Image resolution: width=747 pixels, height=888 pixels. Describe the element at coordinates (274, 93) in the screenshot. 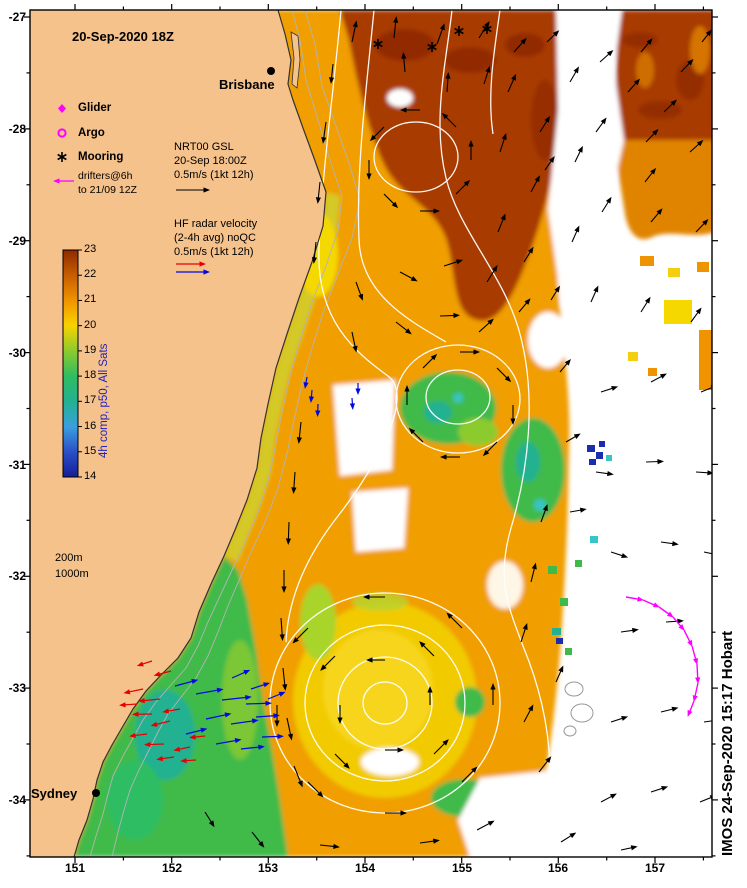

I see `mooring-markers` at that location.